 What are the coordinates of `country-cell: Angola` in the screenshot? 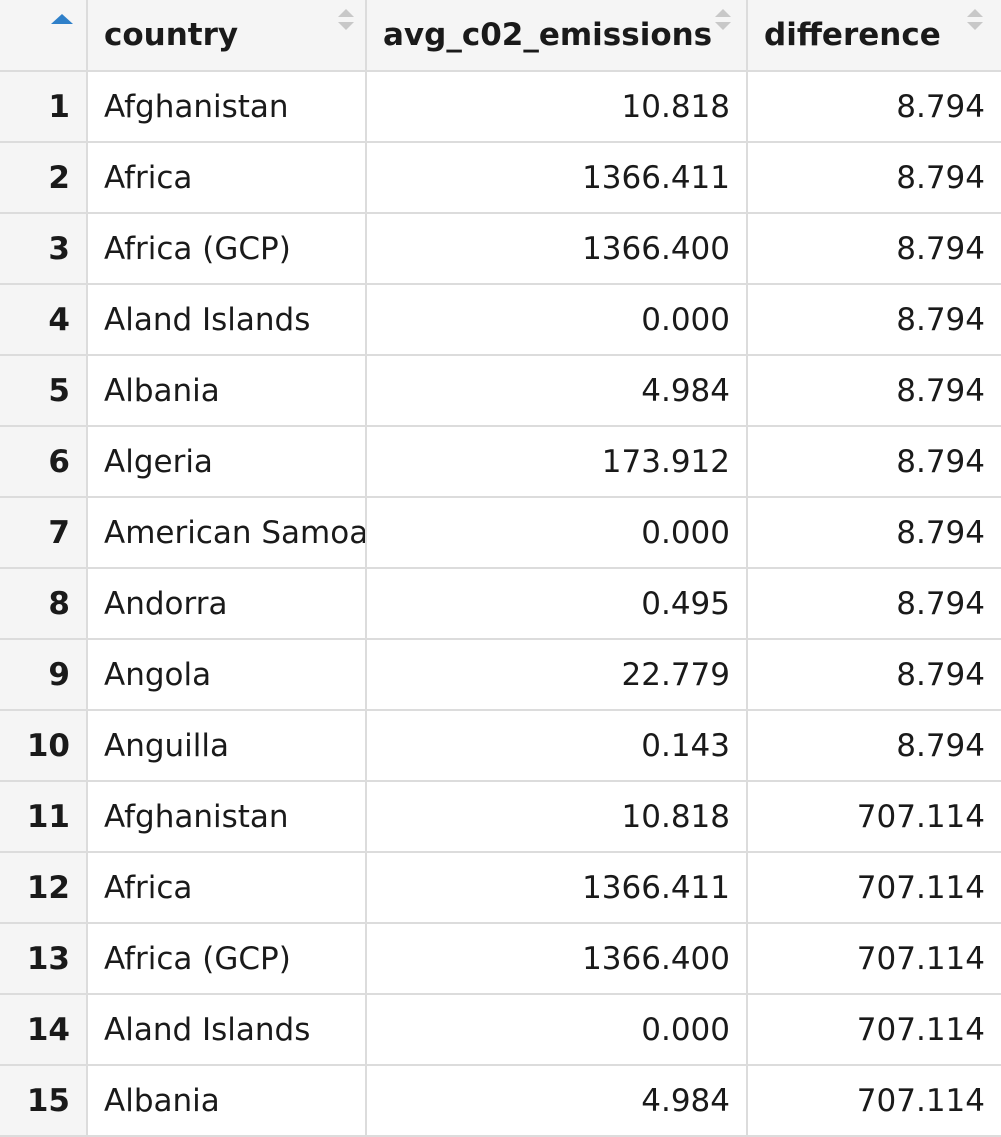 It's located at (227, 675).